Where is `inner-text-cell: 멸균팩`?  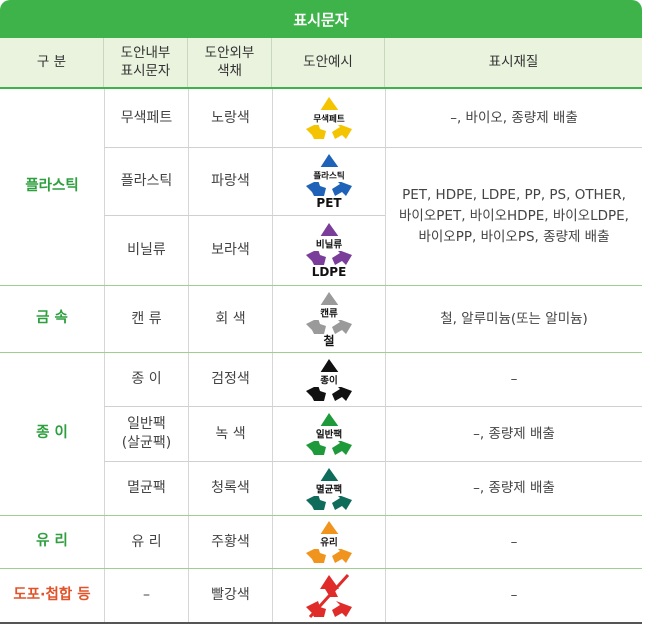 inner-text-cell: 멸균팩 is located at coordinates (146, 488).